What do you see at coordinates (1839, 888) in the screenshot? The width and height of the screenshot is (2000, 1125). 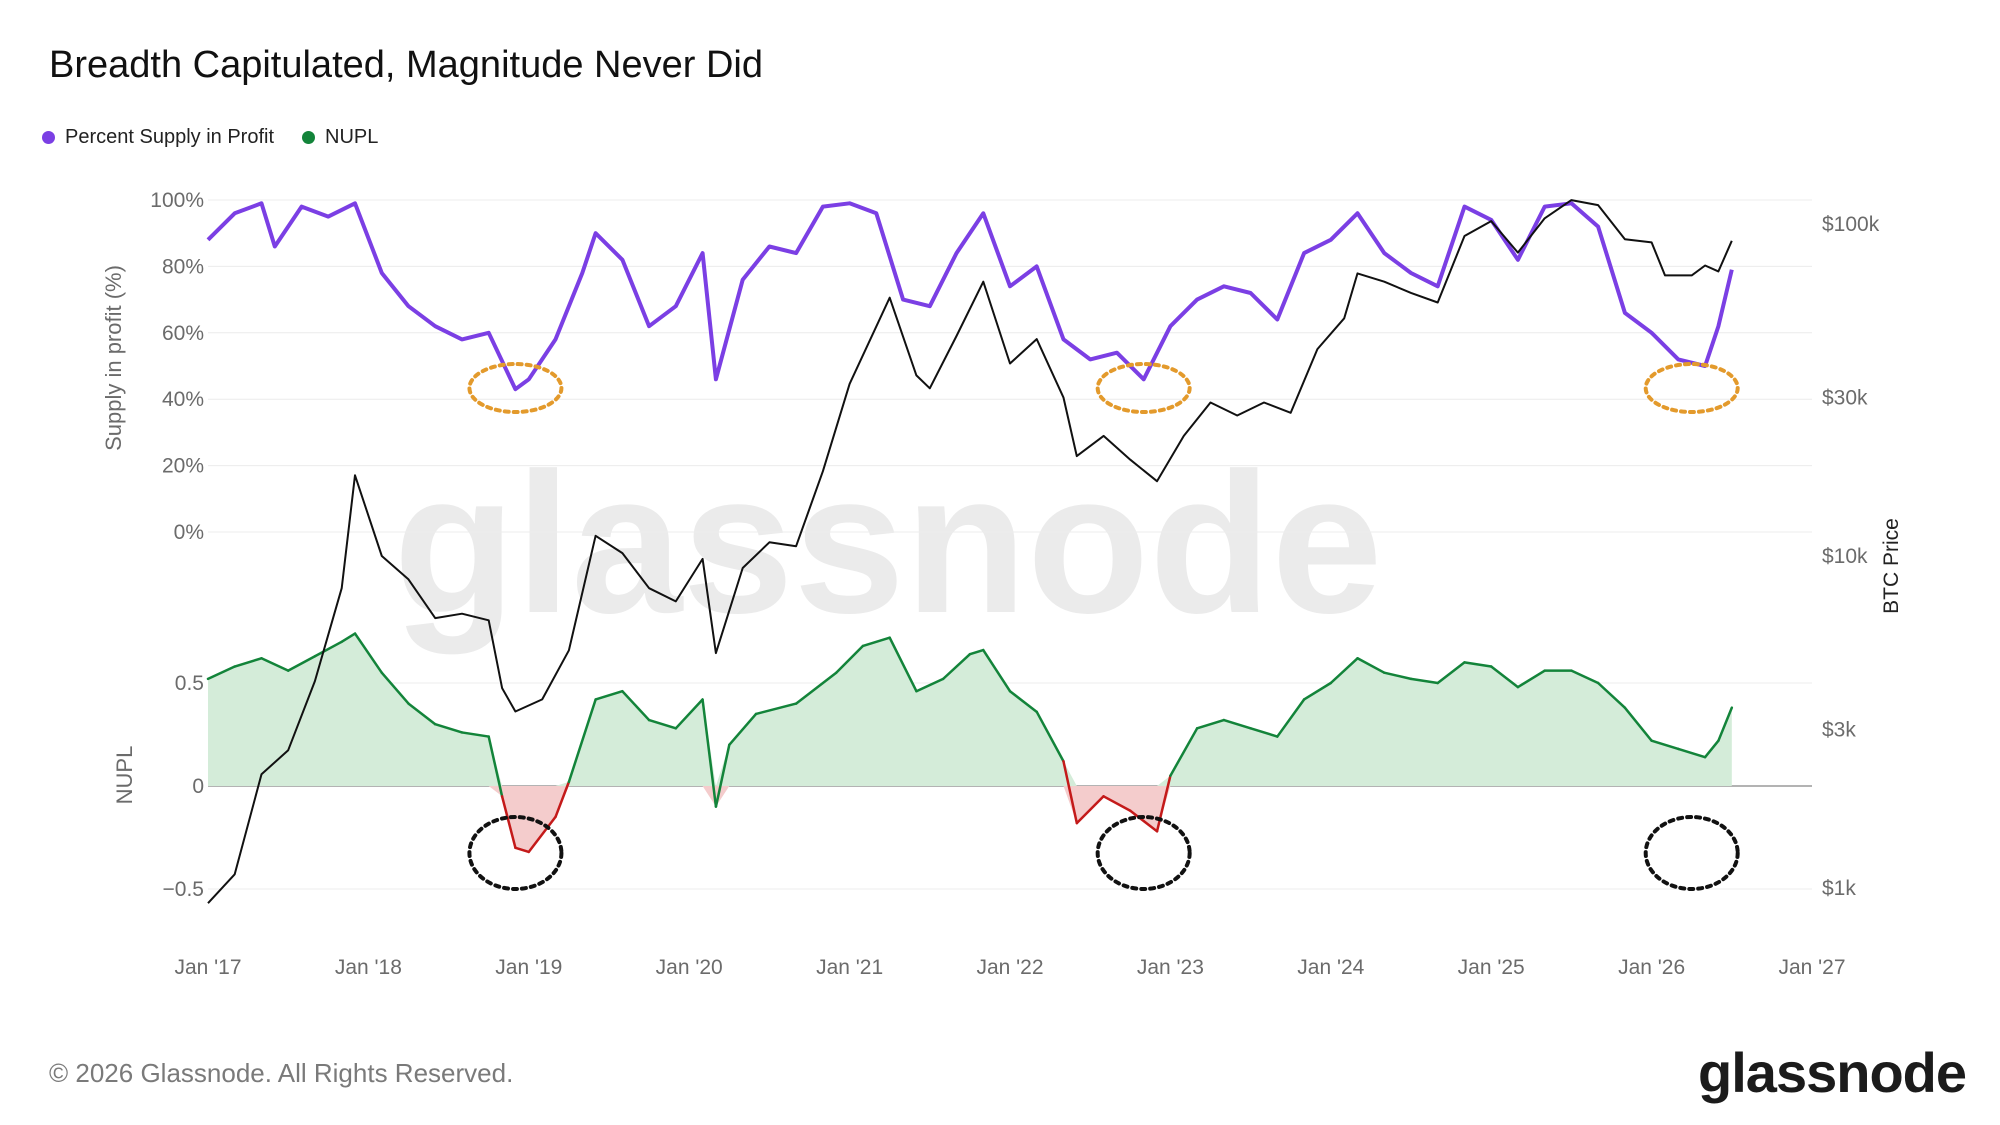 I see `y-tick-price: $1k` at bounding box center [1839, 888].